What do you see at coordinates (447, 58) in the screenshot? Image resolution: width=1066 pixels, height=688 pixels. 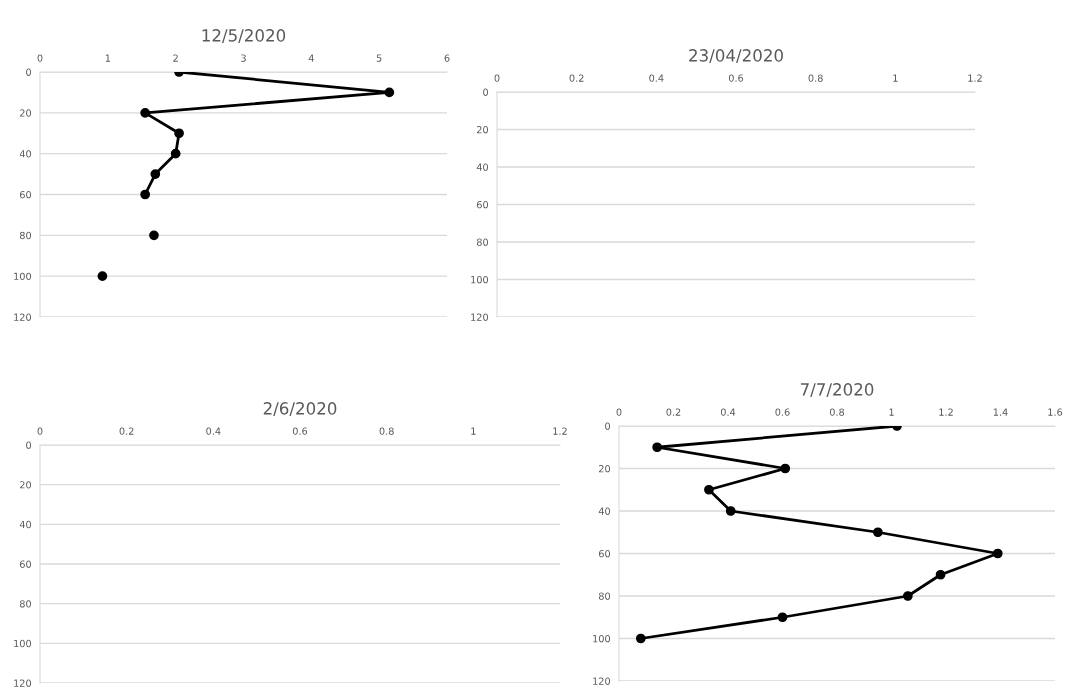 I see `x-tick-label: 6` at bounding box center [447, 58].